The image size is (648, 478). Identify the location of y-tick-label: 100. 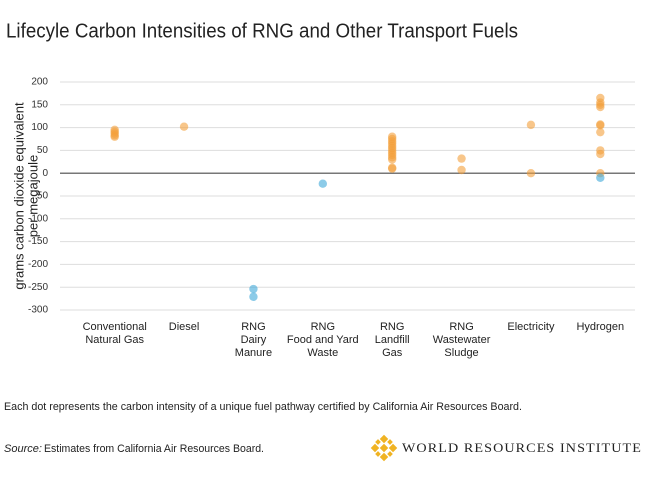
(39, 127).